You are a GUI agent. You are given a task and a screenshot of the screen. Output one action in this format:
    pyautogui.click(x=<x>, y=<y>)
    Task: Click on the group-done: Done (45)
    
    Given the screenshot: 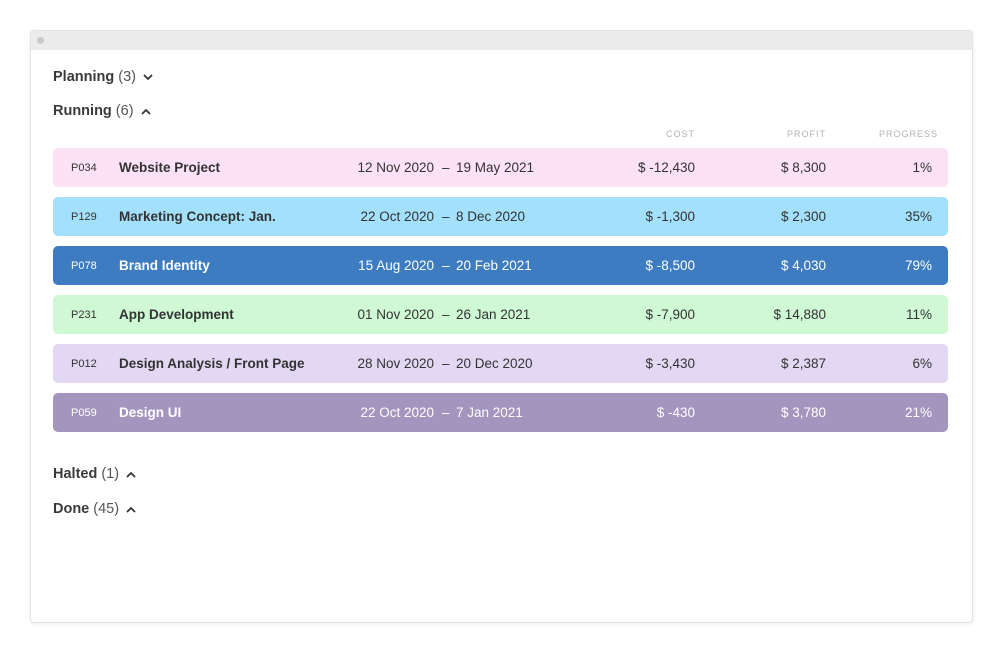 What is the action you would take?
    pyautogui.click(x=94, y=509)
    